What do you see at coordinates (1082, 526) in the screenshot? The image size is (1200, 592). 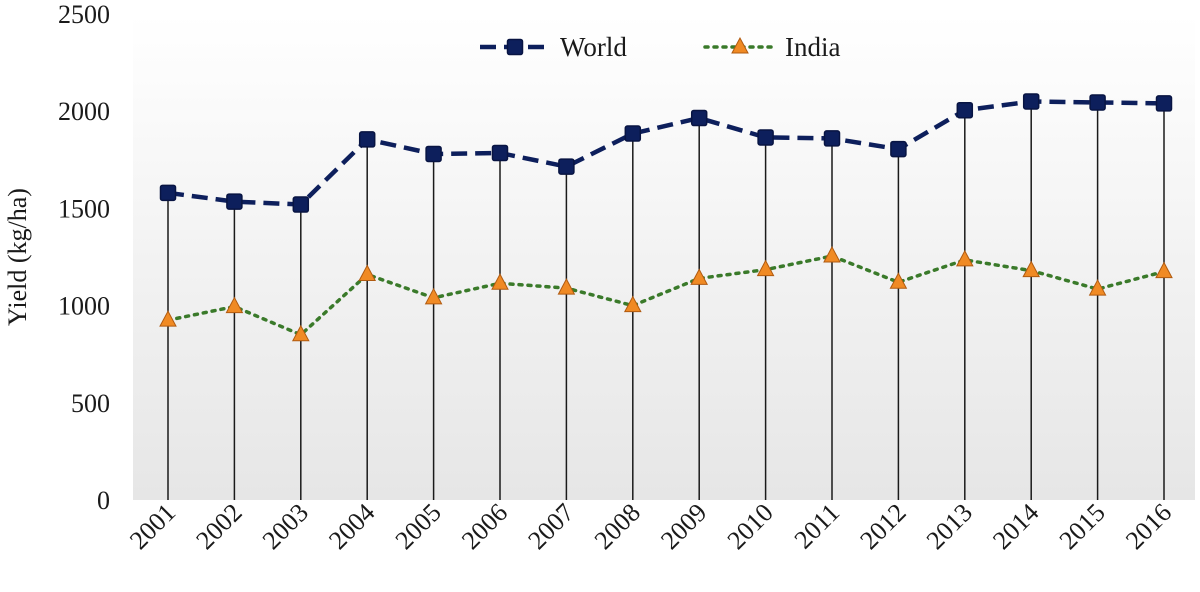 I see `x-tick-label: 2015` at bounding box center [1082, 526].